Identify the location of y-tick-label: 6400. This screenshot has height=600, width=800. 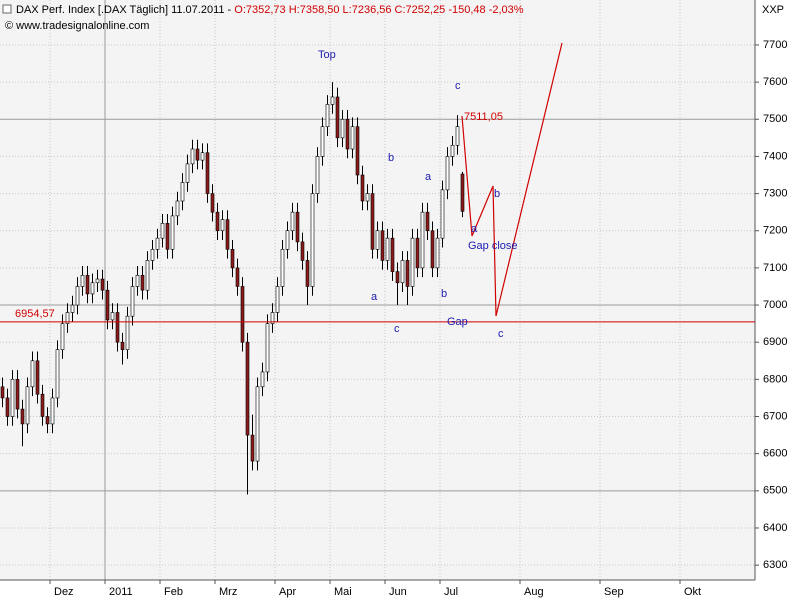
(775, 528).